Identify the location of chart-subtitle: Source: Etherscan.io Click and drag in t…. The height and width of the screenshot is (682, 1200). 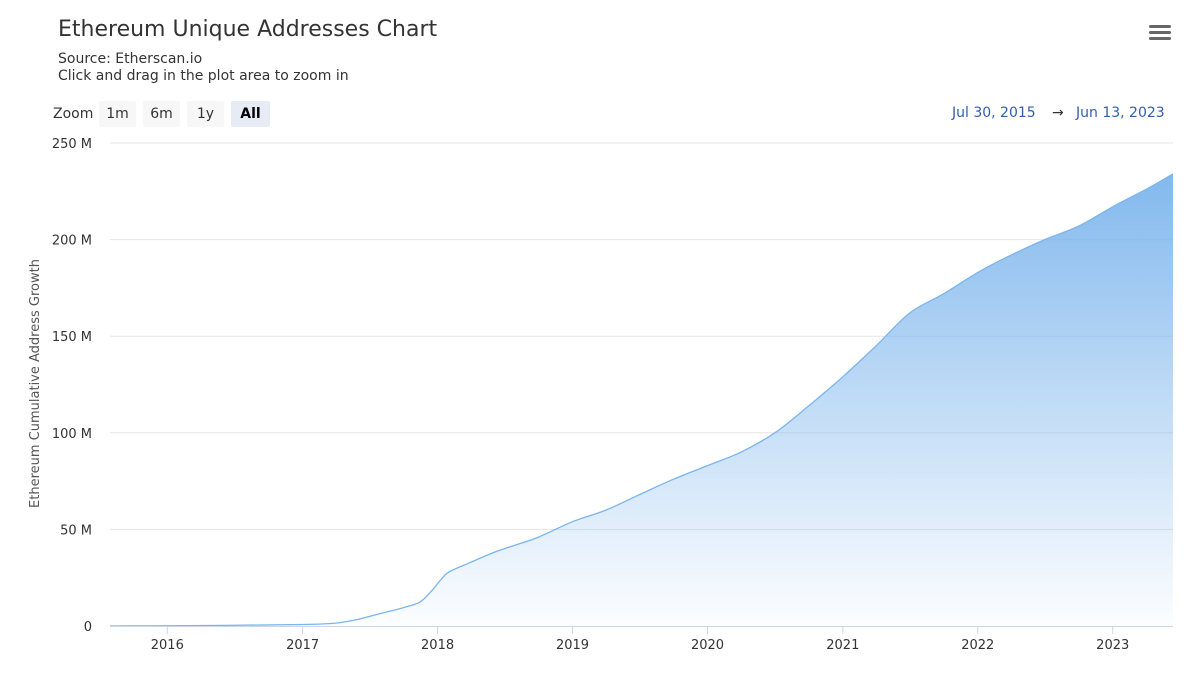
(203, 68).